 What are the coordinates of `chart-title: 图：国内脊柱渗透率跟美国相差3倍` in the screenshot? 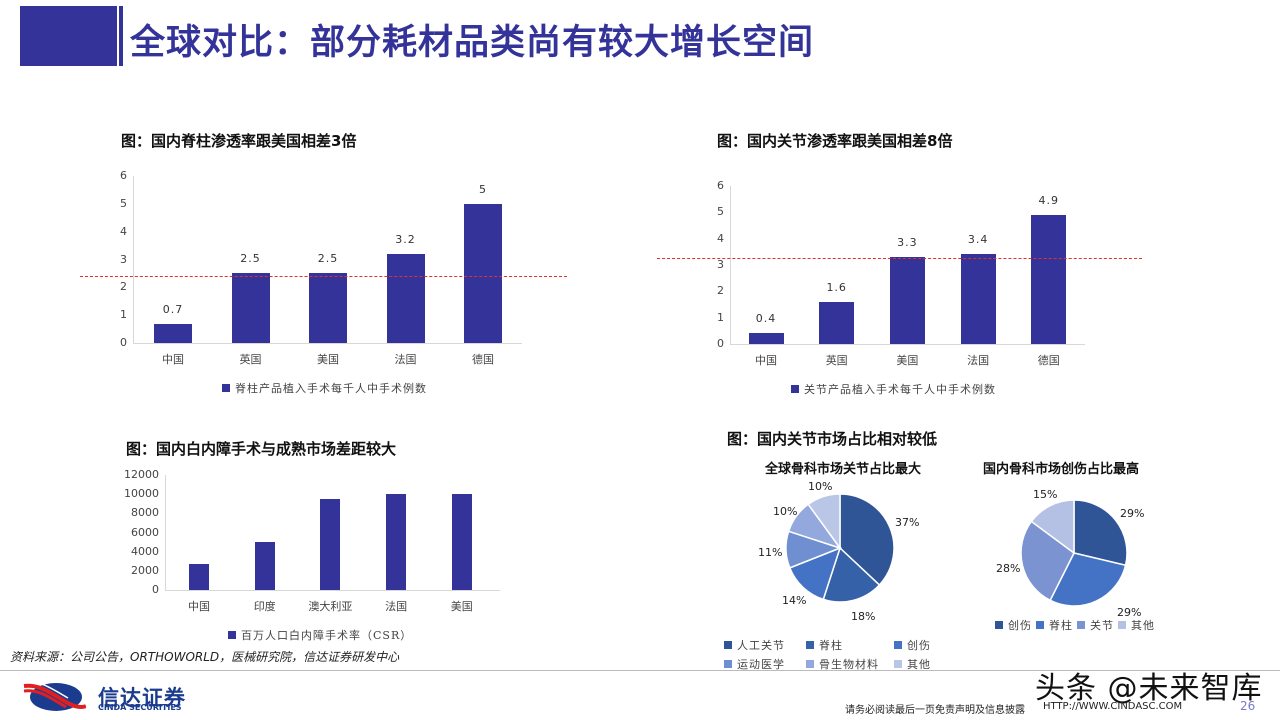 It's located at (239, 141).